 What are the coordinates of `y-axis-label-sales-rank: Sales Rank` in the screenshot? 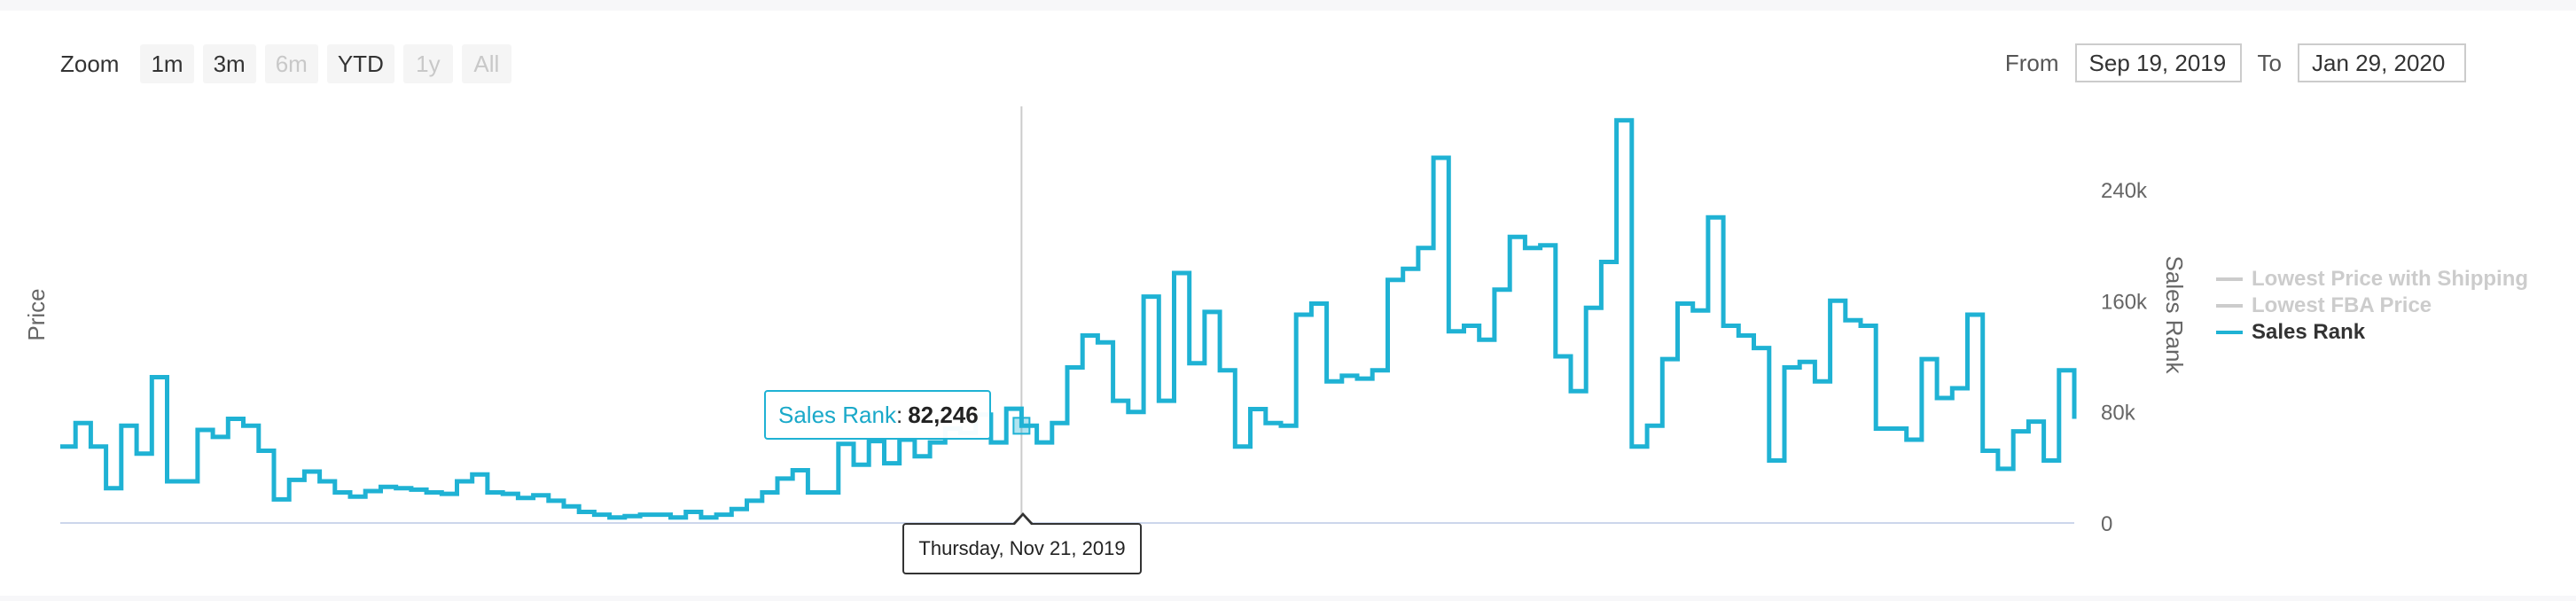 It's located at (2174, 316).